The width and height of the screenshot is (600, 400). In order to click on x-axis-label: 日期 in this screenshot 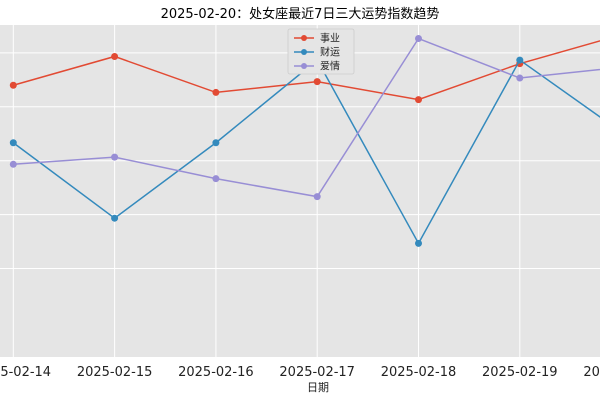, I will do `click(318, 387)`.